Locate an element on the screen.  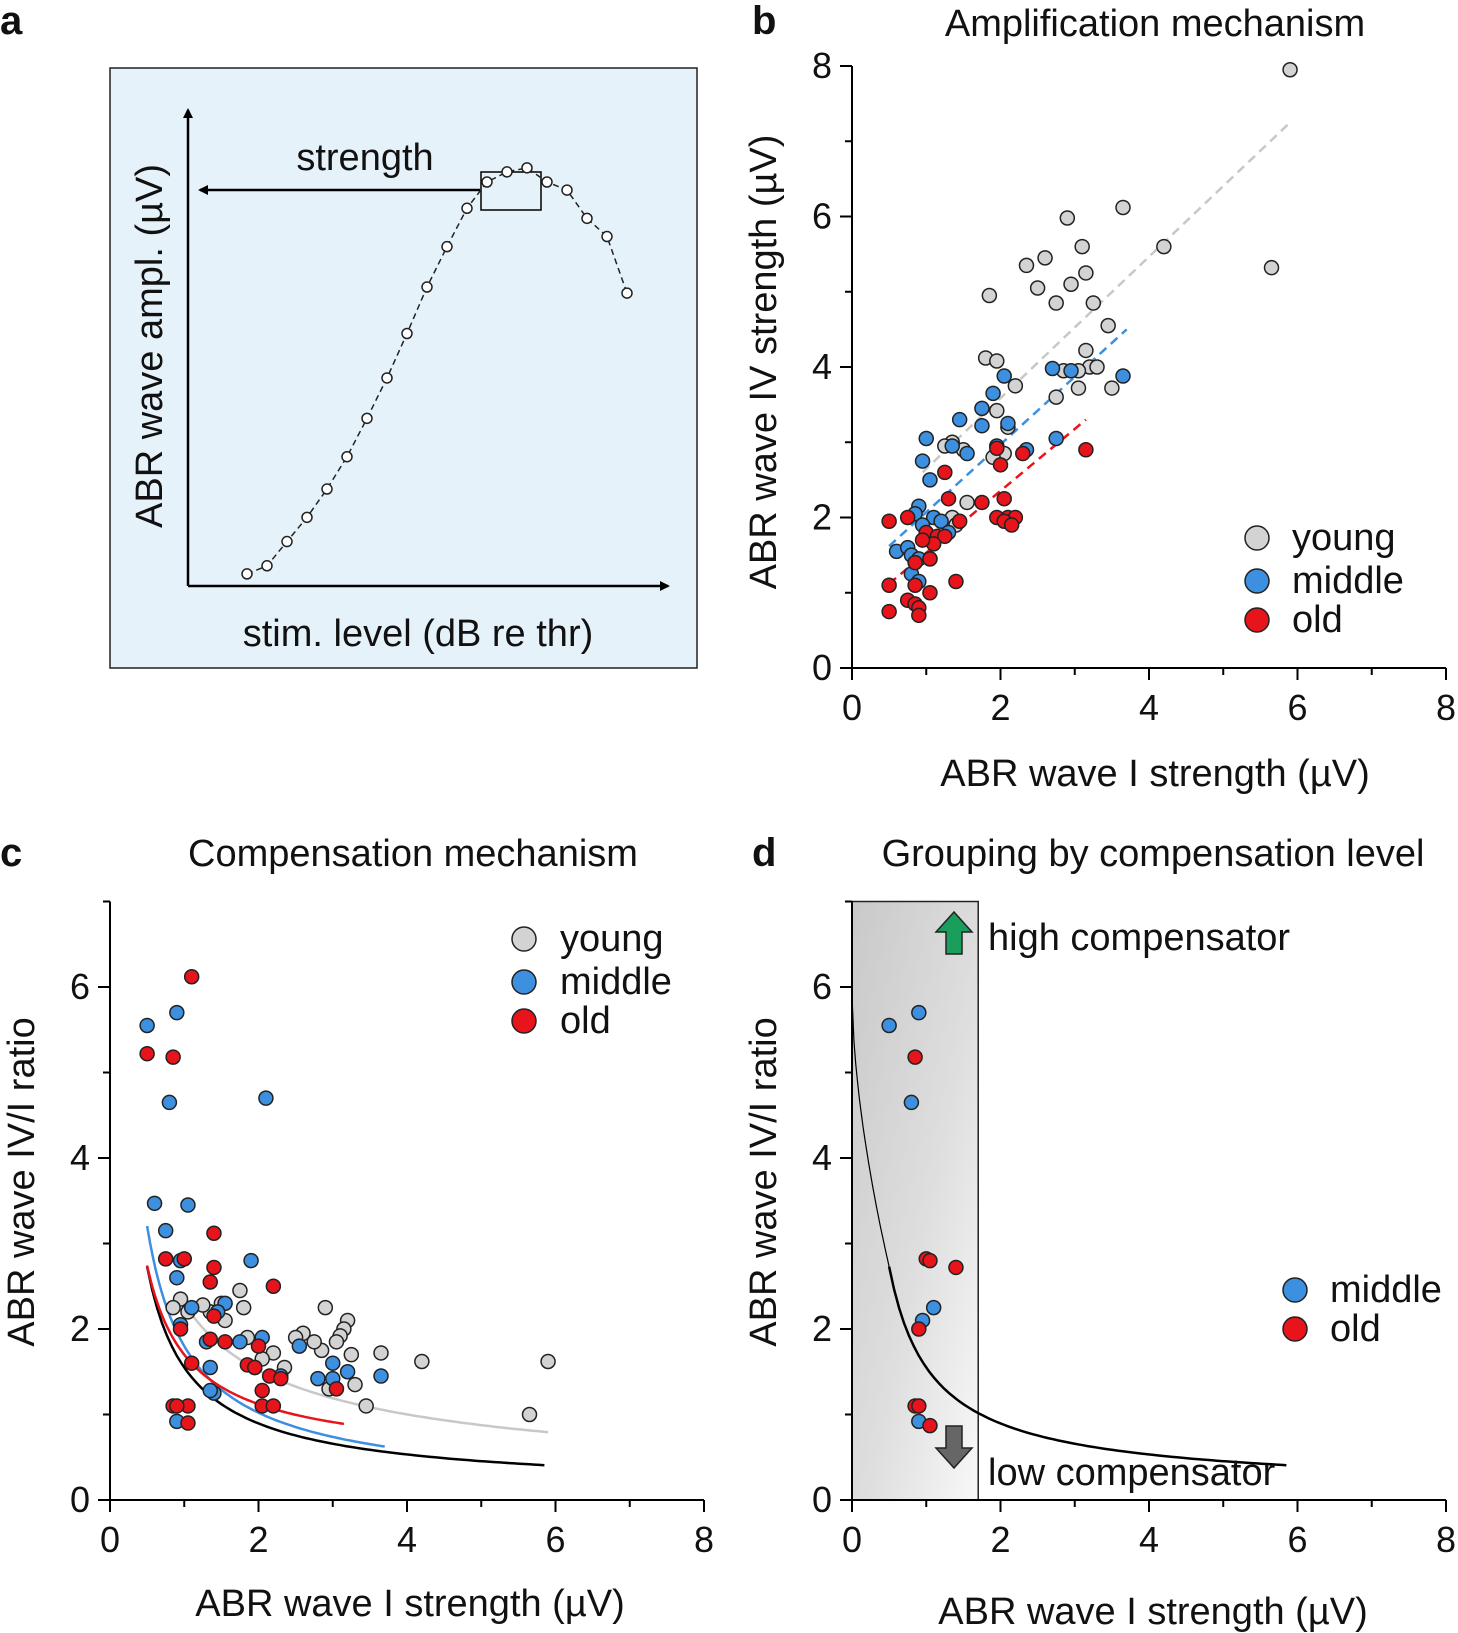
legend-marker-young is located at coordinates (524, 939).